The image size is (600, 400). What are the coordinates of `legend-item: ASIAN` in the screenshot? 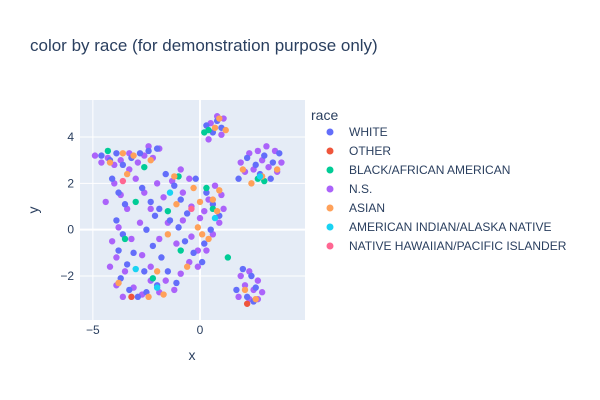 It's located at (356, 208).